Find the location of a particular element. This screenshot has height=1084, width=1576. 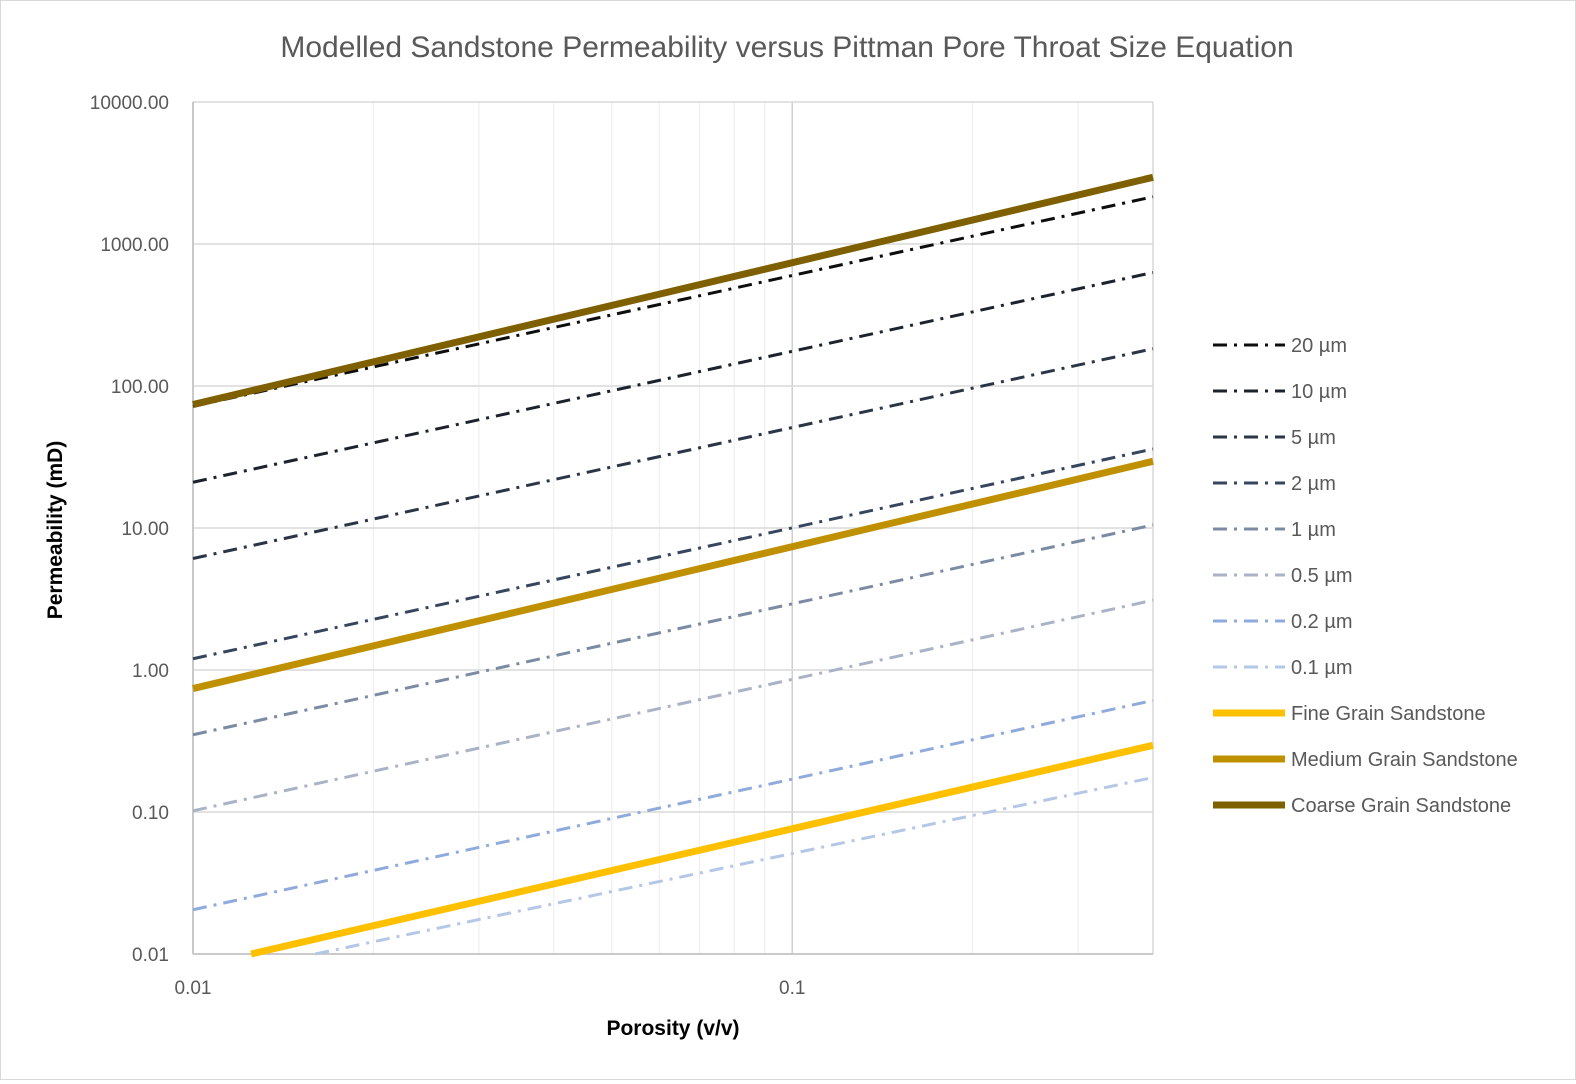

legend-label: 0.5 µm is located at coordinates (1322, 576).